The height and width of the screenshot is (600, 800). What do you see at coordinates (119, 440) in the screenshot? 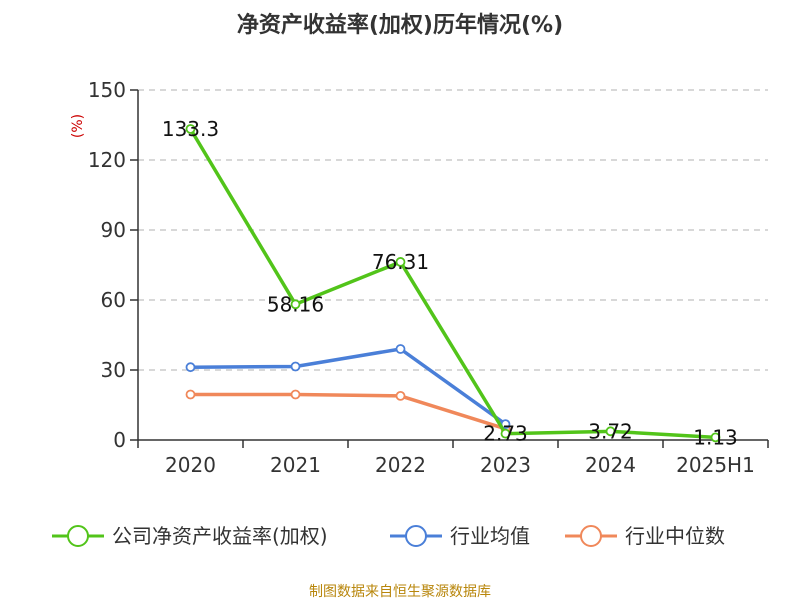
I see `y-tick-label: 0` at bounding box center [119, 440].